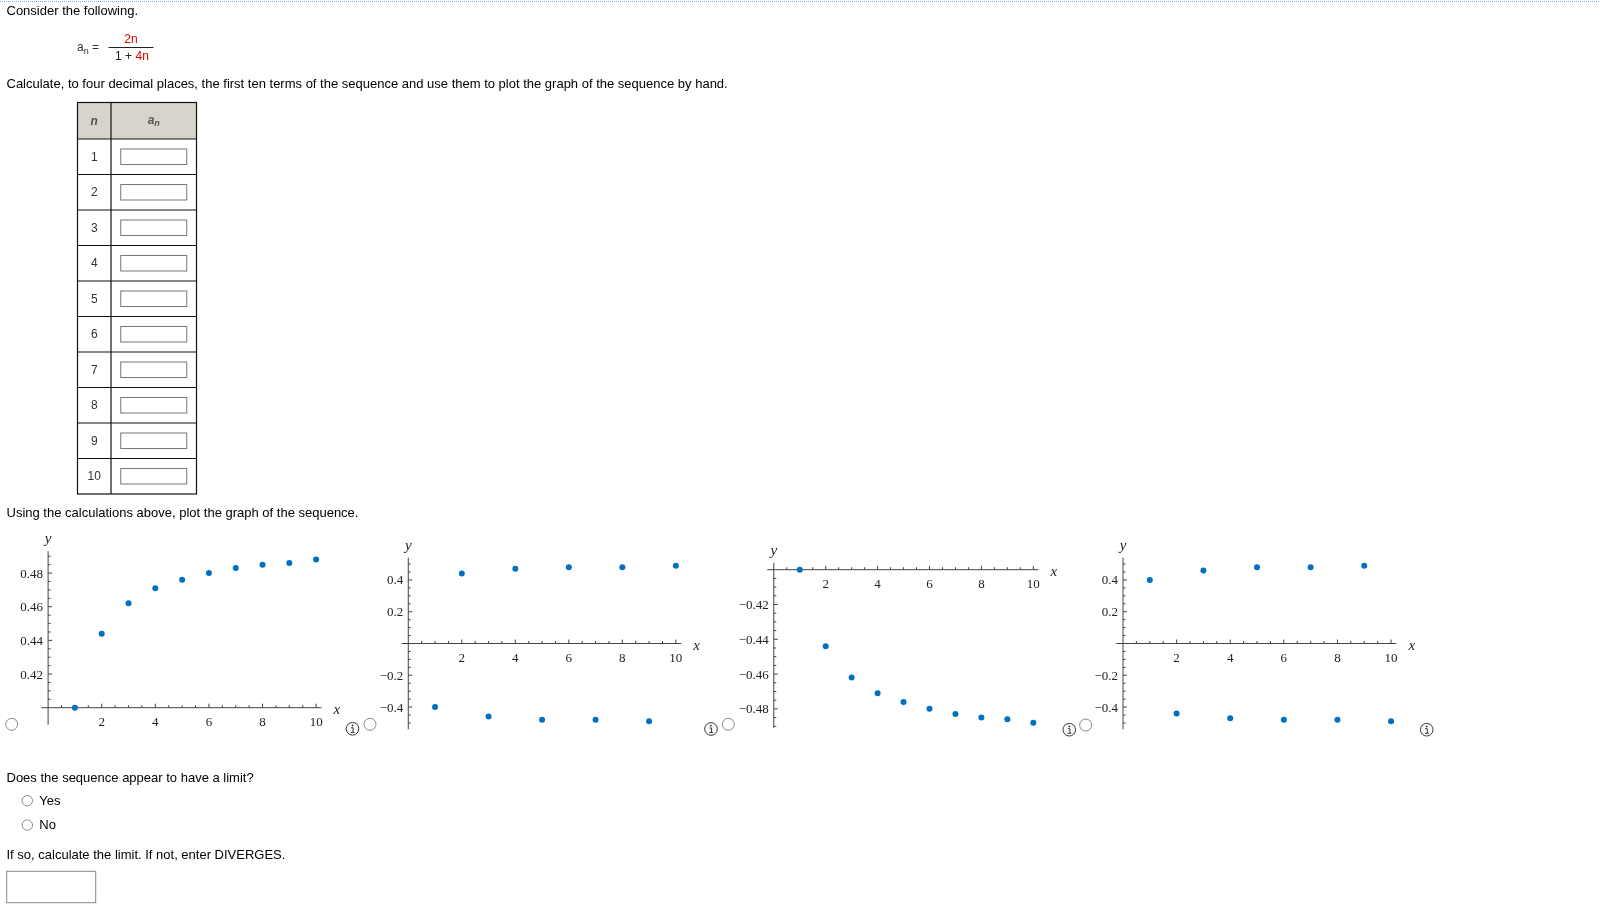  I want to click on x-tick-label: a$_{n}$, so click(154, 120).